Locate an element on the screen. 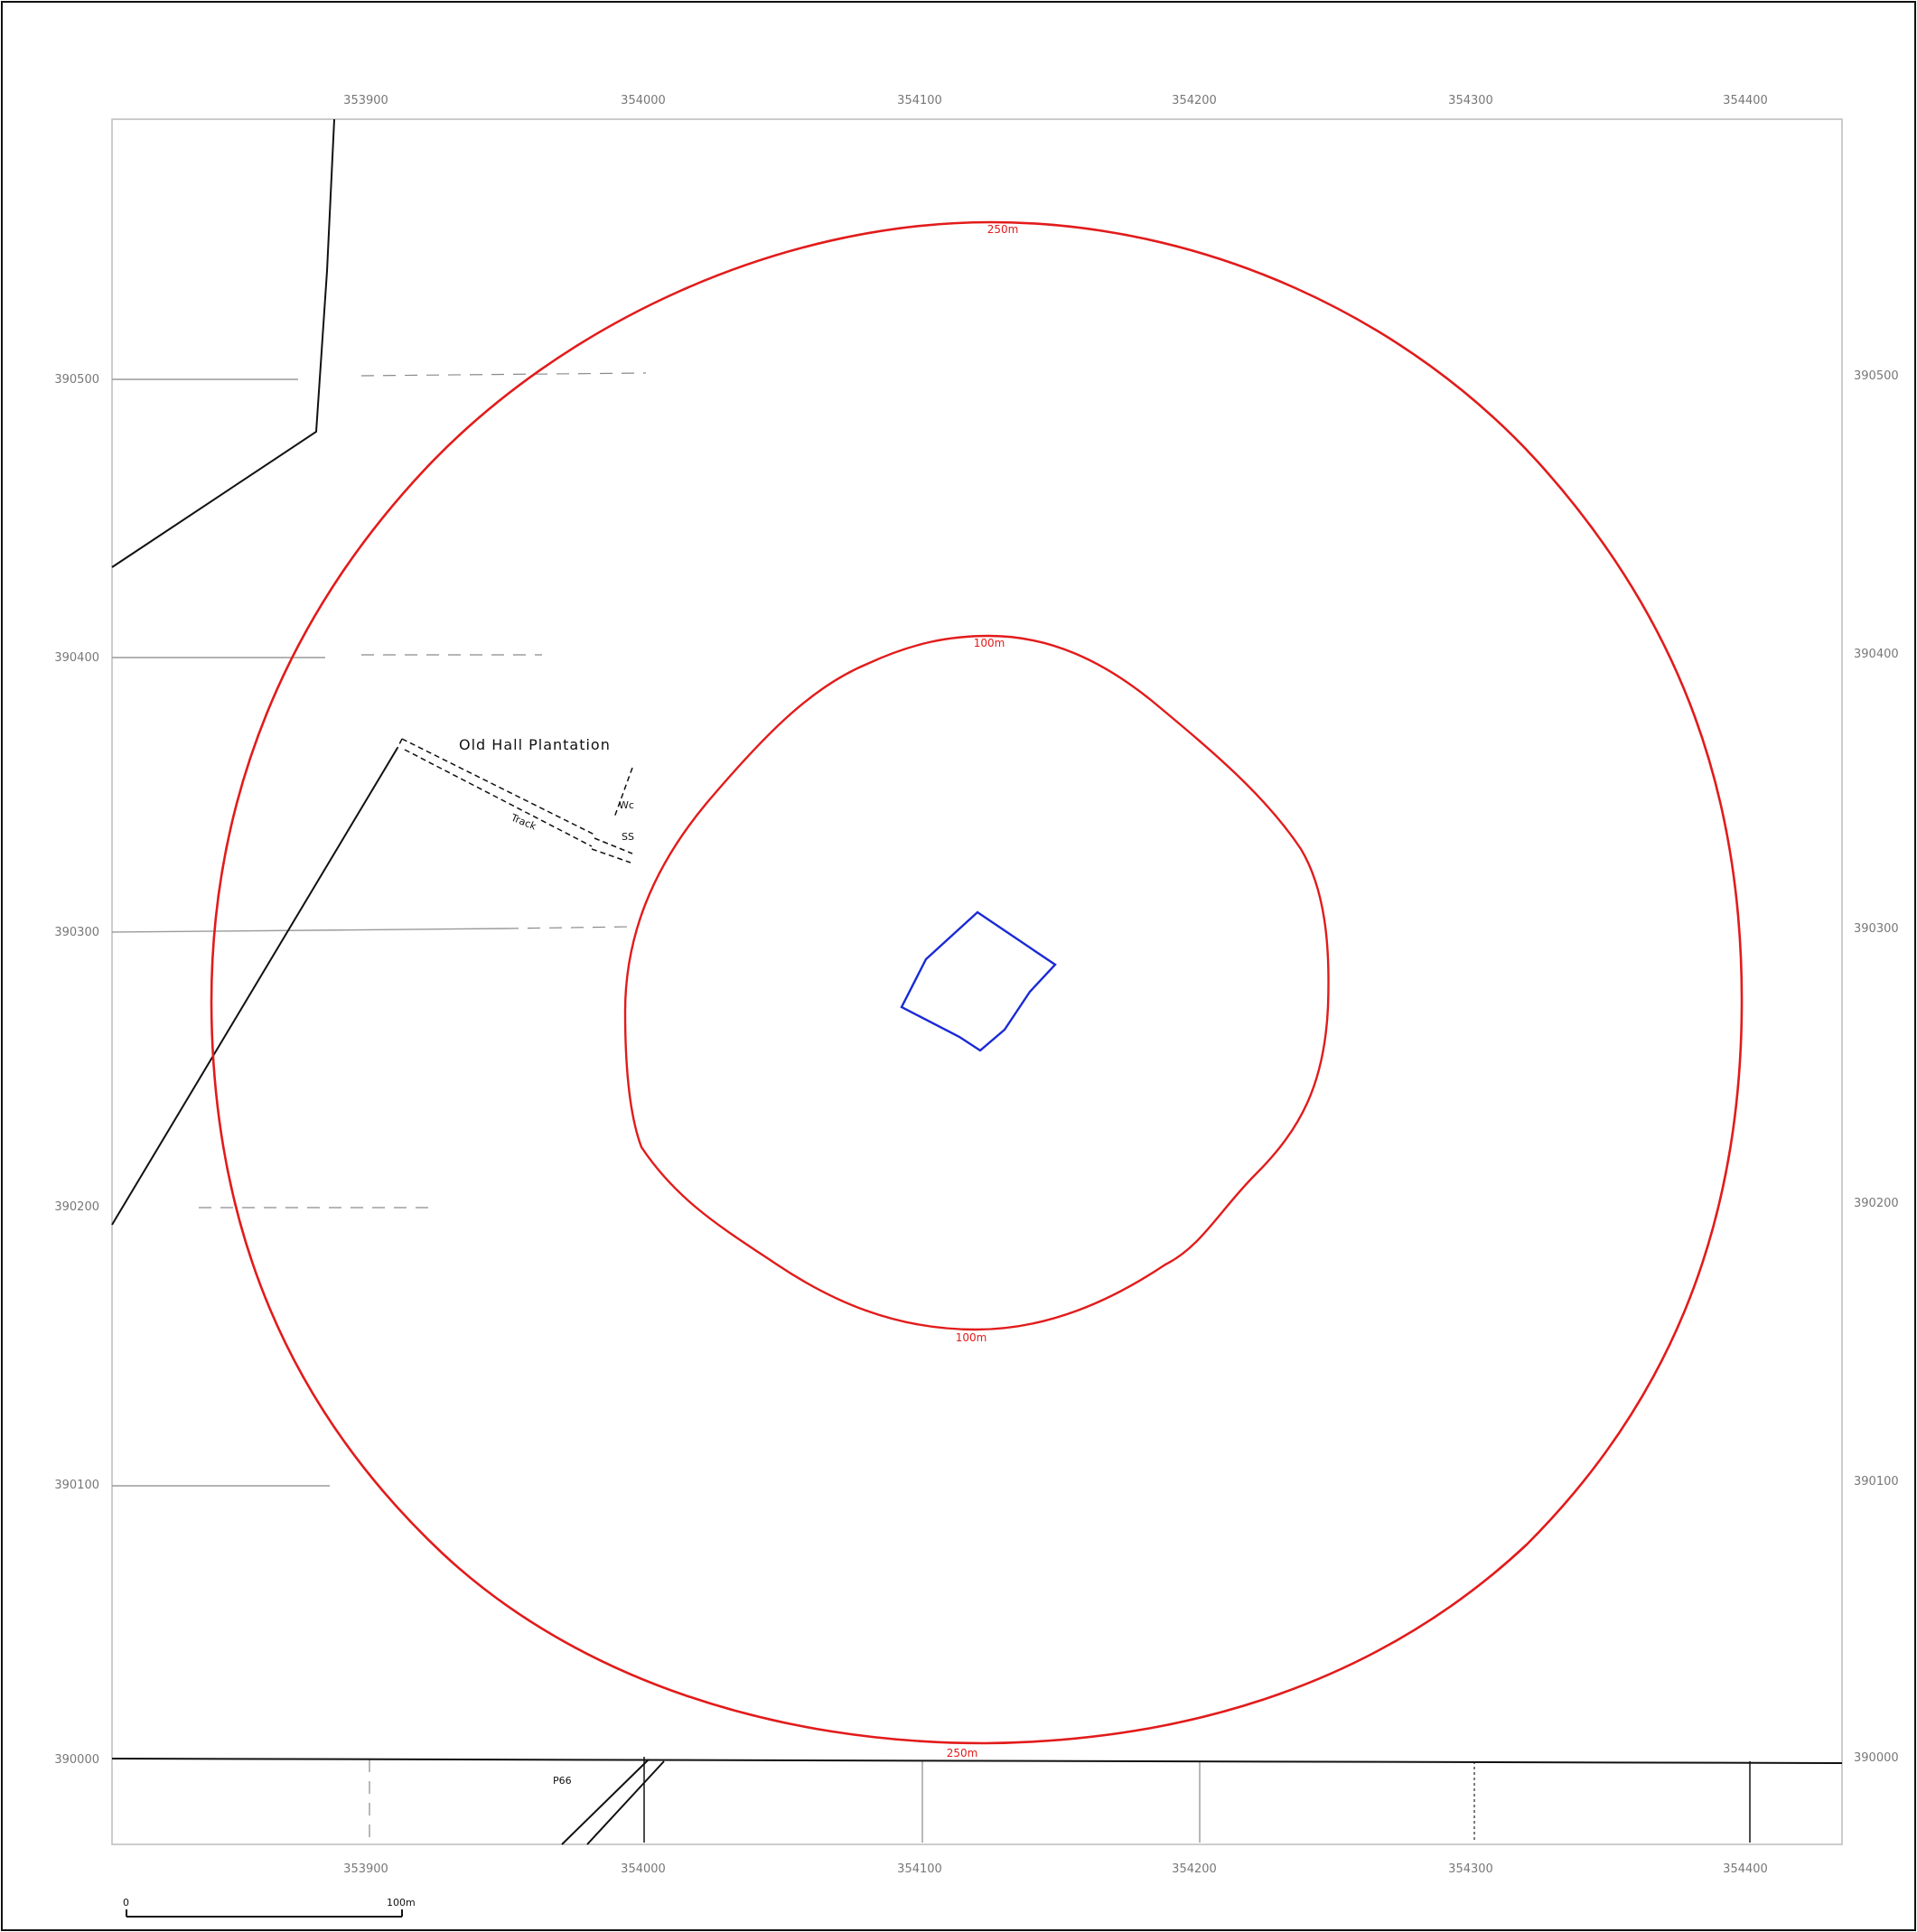  northing-right-5: 390100 is located at coordinates (1876, 1482).